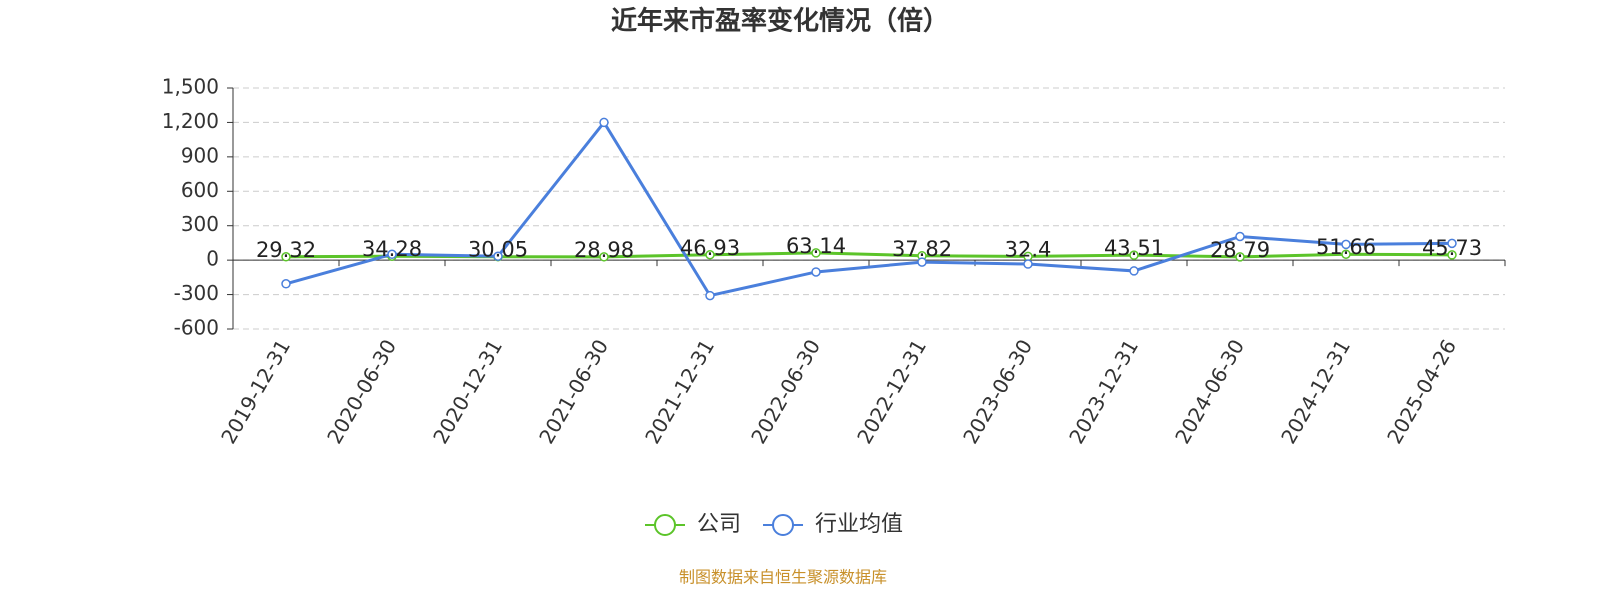  Describe the element at coordinates (922, 249) in the screenshot. I see `data-label: 37.82` at that location.